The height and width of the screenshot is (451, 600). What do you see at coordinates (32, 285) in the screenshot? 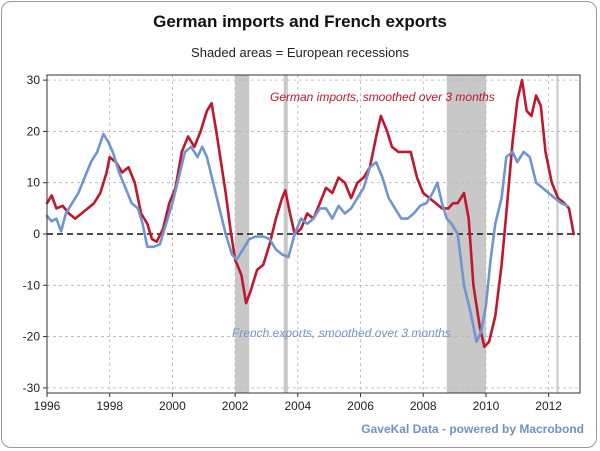
I see `y-tick-label: -10` at bounding box center [32, 285].